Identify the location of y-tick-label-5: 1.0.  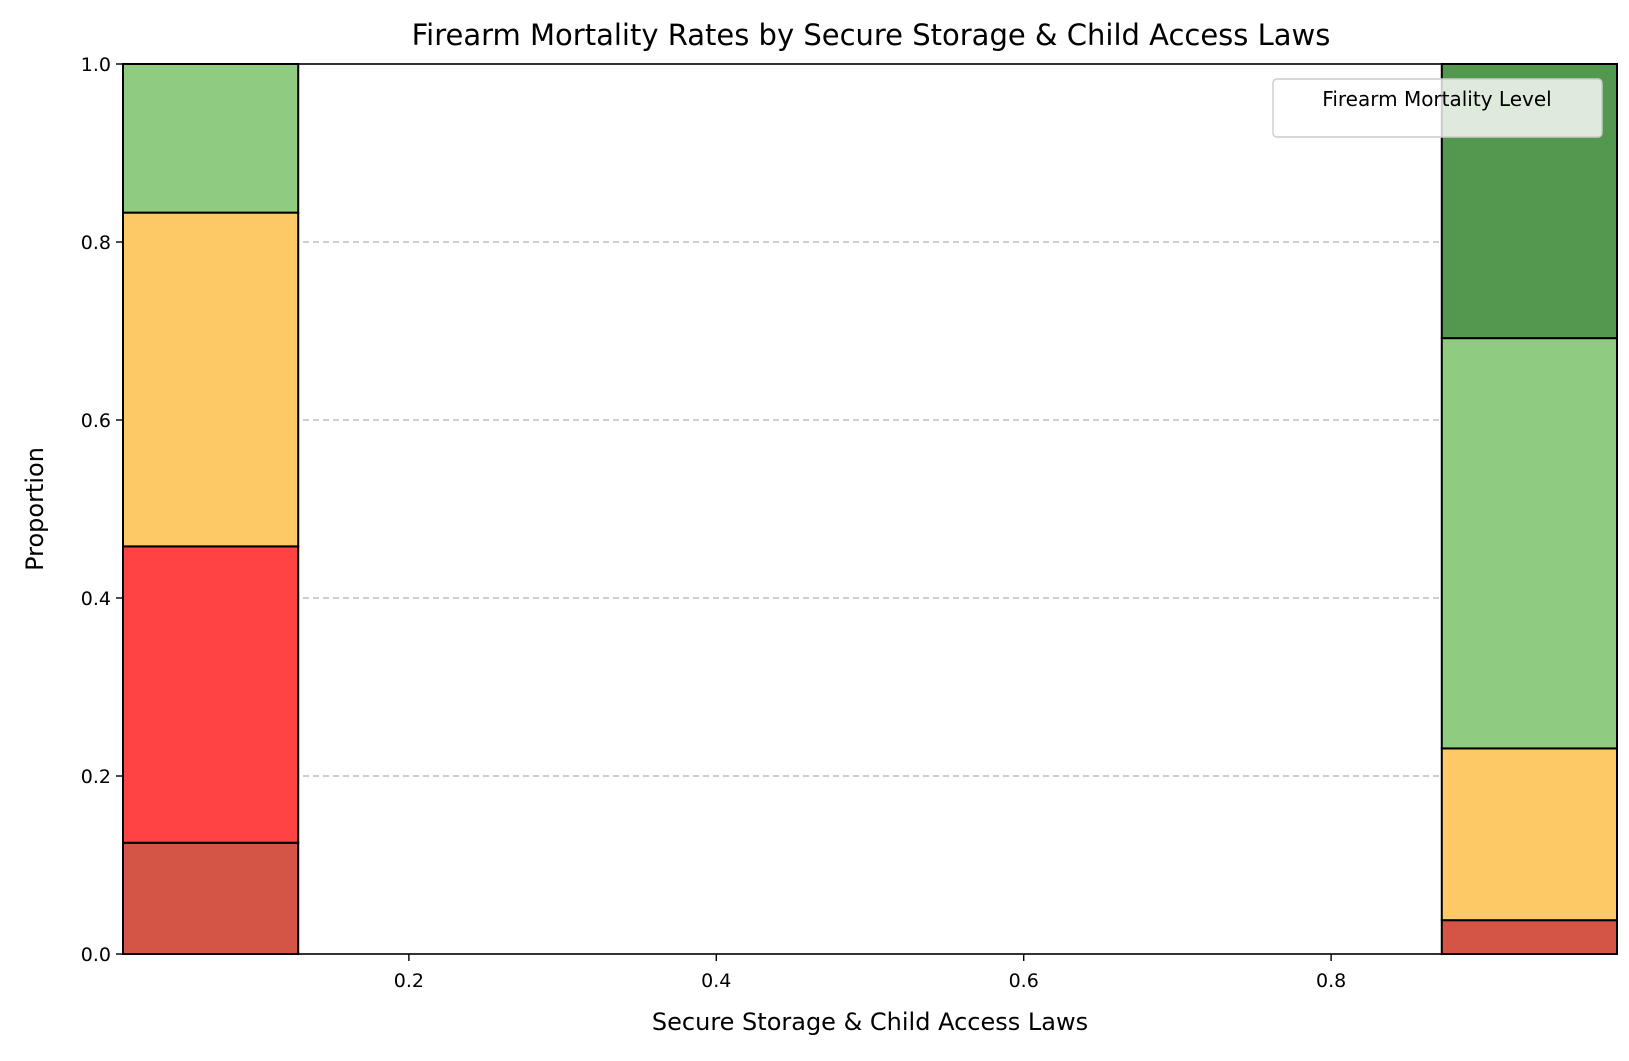
(96, 65).